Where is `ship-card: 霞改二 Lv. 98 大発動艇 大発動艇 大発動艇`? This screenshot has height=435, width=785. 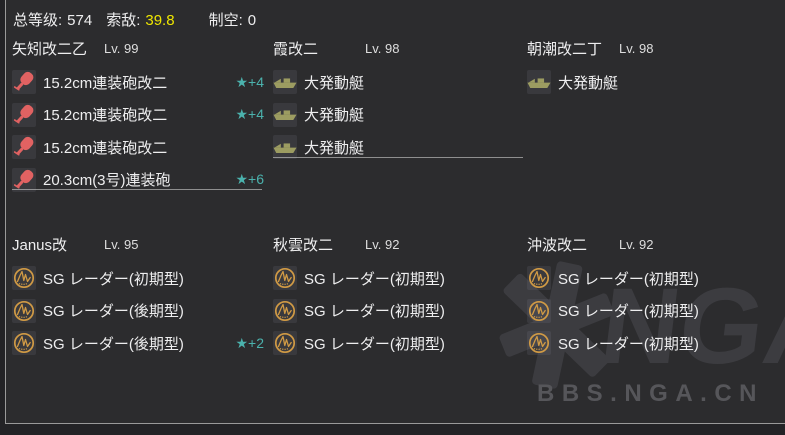
ship-card: 霞改二 Lv. 98 大発動艇 大発動艇 大発動艇 is located at coordinates (400, 95).